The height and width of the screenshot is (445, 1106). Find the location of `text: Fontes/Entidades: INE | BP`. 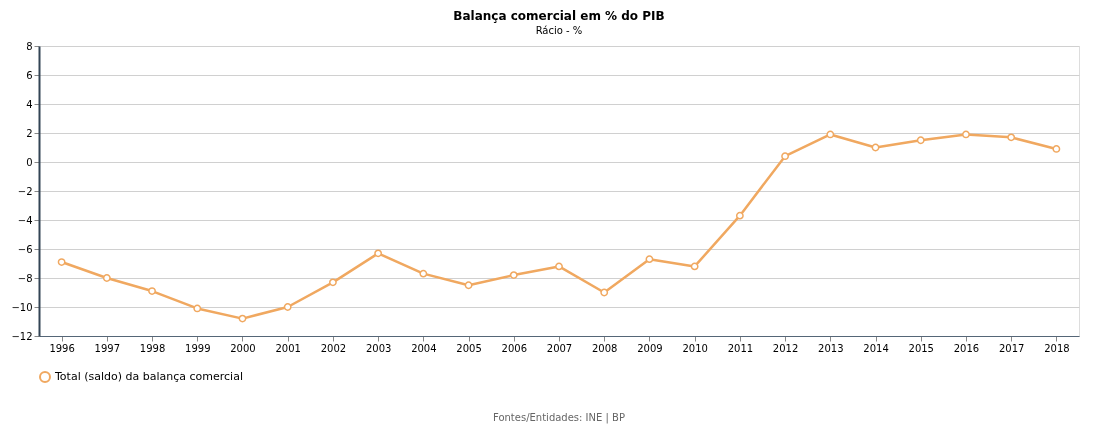

text: Fontes/Entidades: INE | BP is located at coordinates (559, 418).